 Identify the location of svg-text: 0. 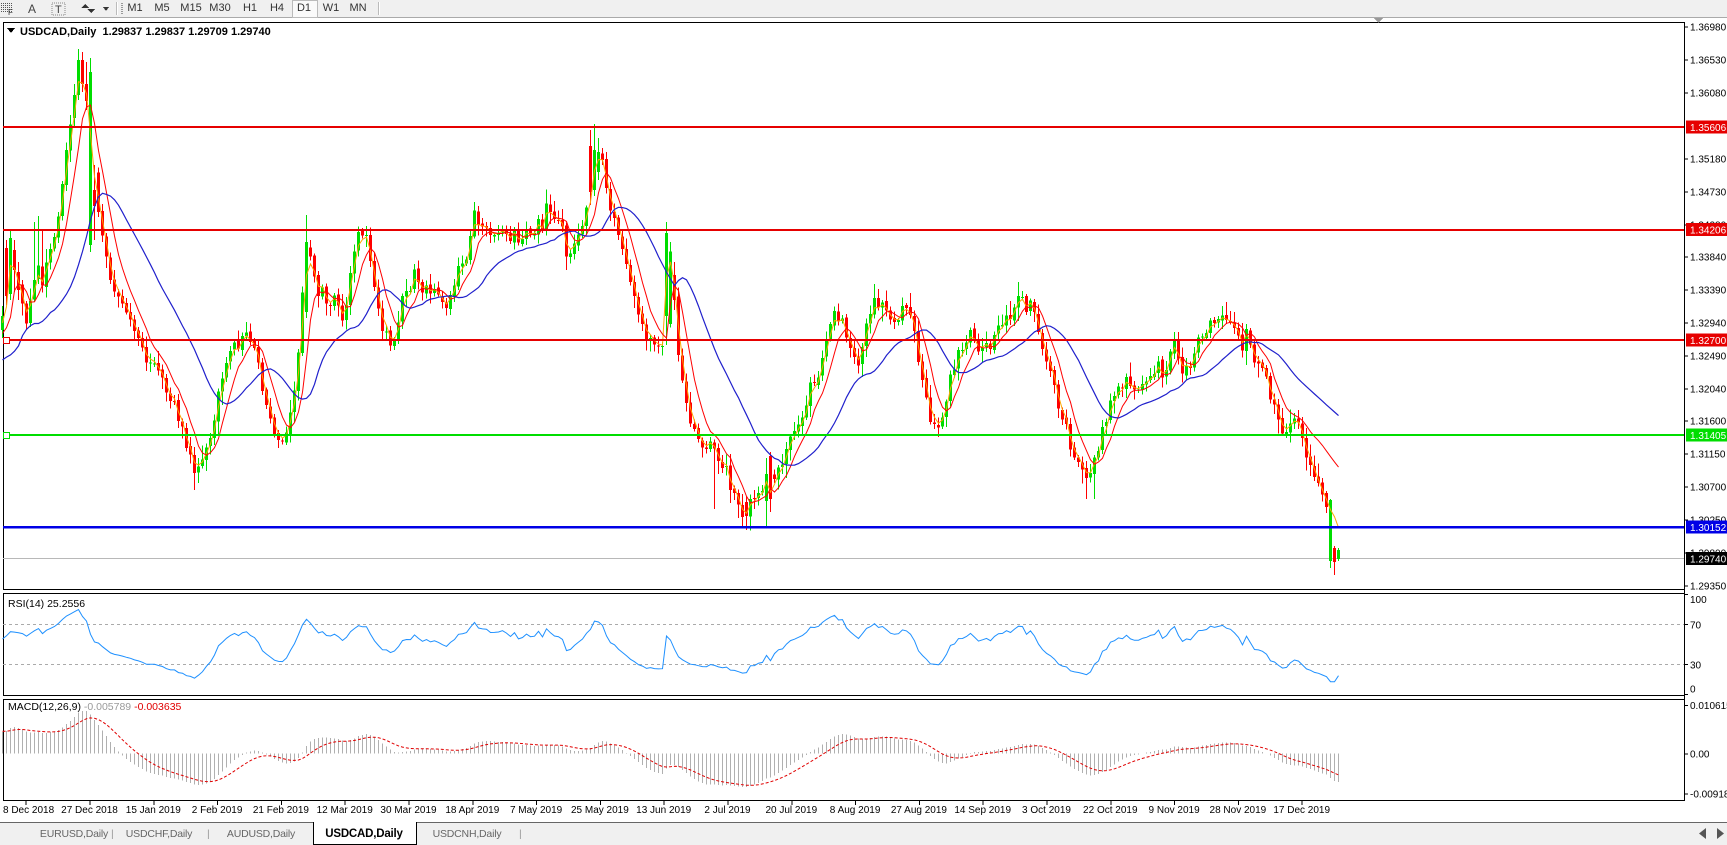
(1693, 690).